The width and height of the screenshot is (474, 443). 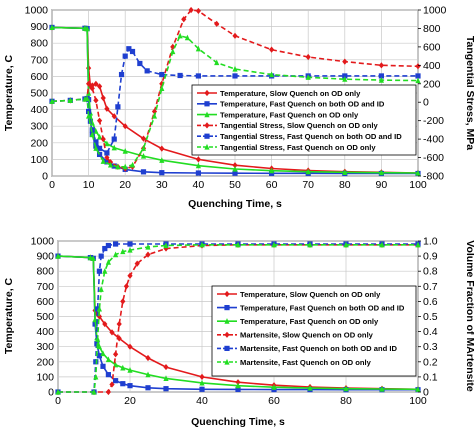 What do you see at coordinates (430, 347) in the screenshot?
I see `y2-tick-label: 0.3` at bounding box center [430, 347].